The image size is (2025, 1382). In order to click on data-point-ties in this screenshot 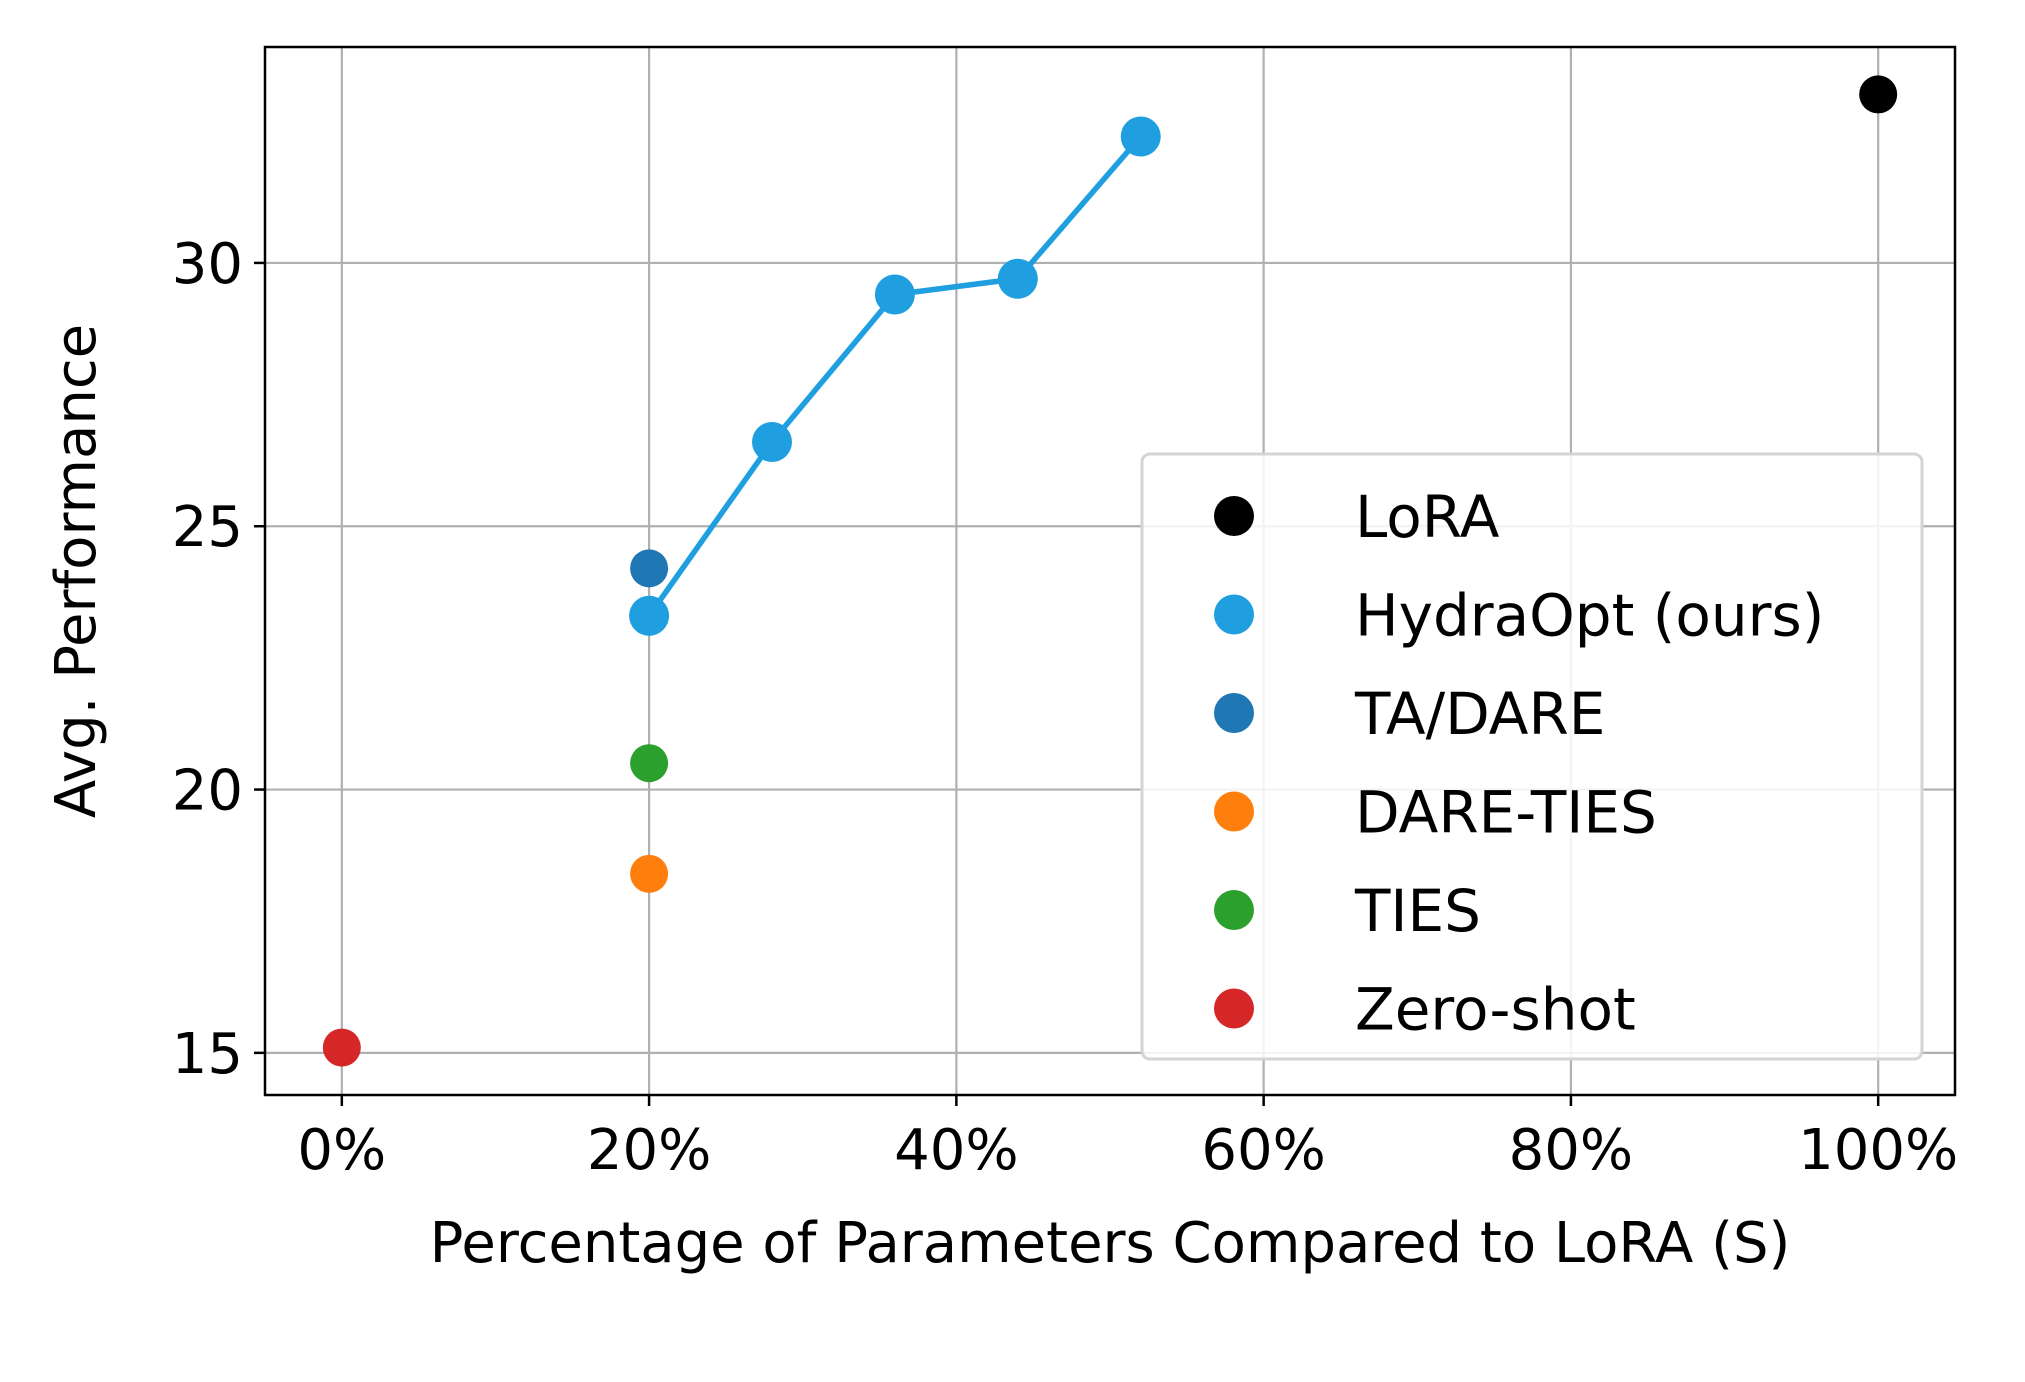, I will do `click(649, 763)`.